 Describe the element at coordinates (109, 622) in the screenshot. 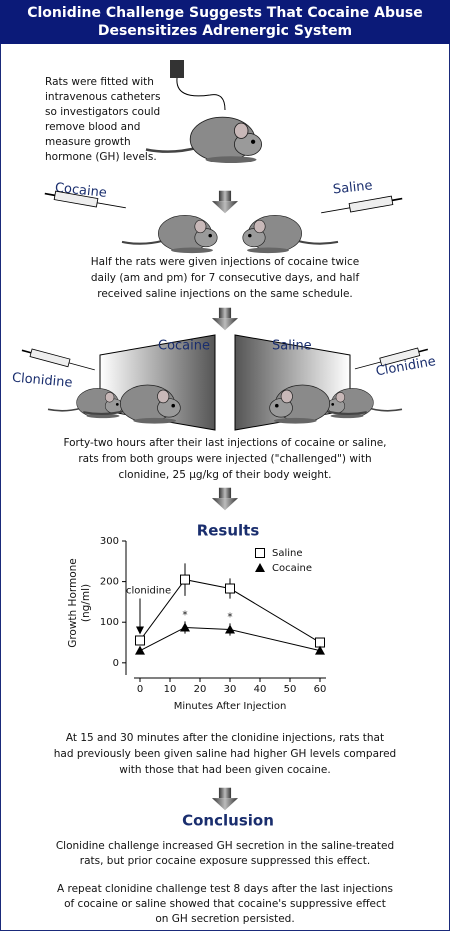

I see `y-tick-label: 100` at that location.